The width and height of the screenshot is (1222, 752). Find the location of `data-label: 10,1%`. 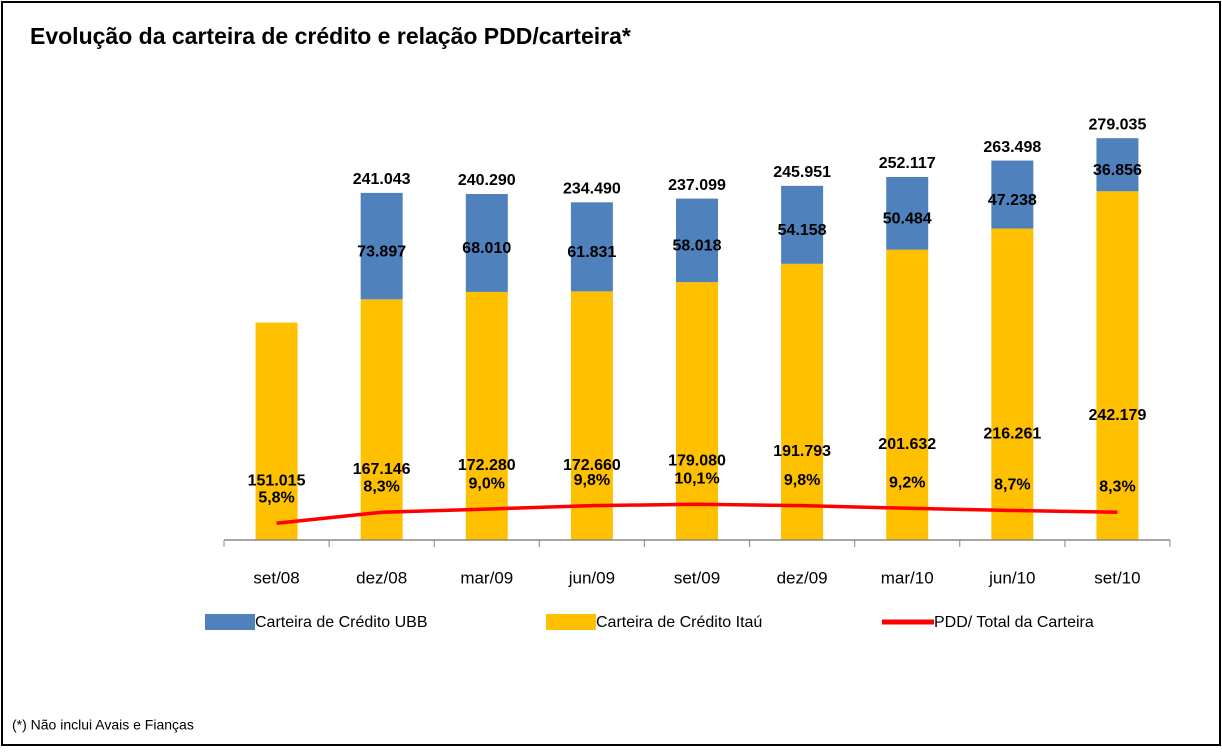

data-label: 10,1% is located at coordinates (696, 479).